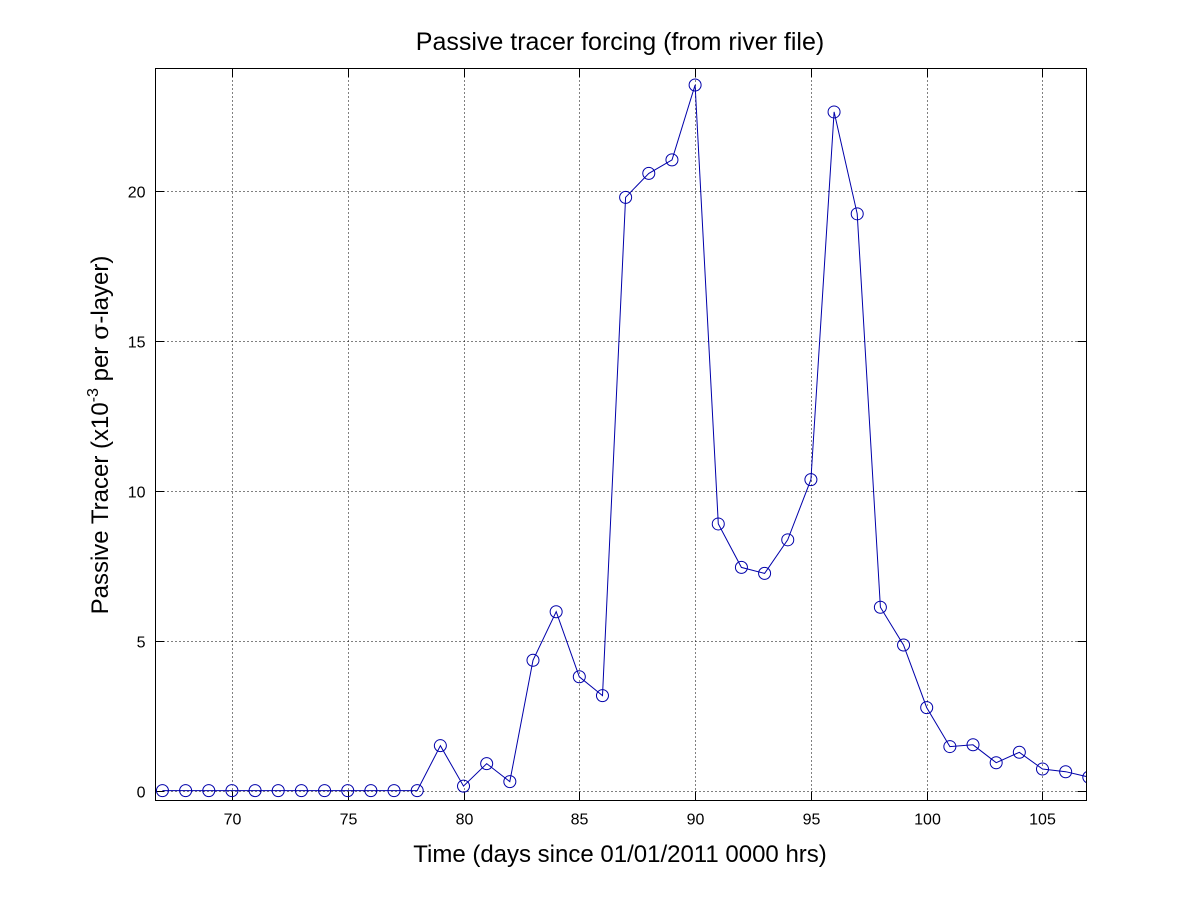  What do you see at coordinates (812, 820) in the screenshot?
I see `x-tick-label: 95` at bounding box center [812, 820].